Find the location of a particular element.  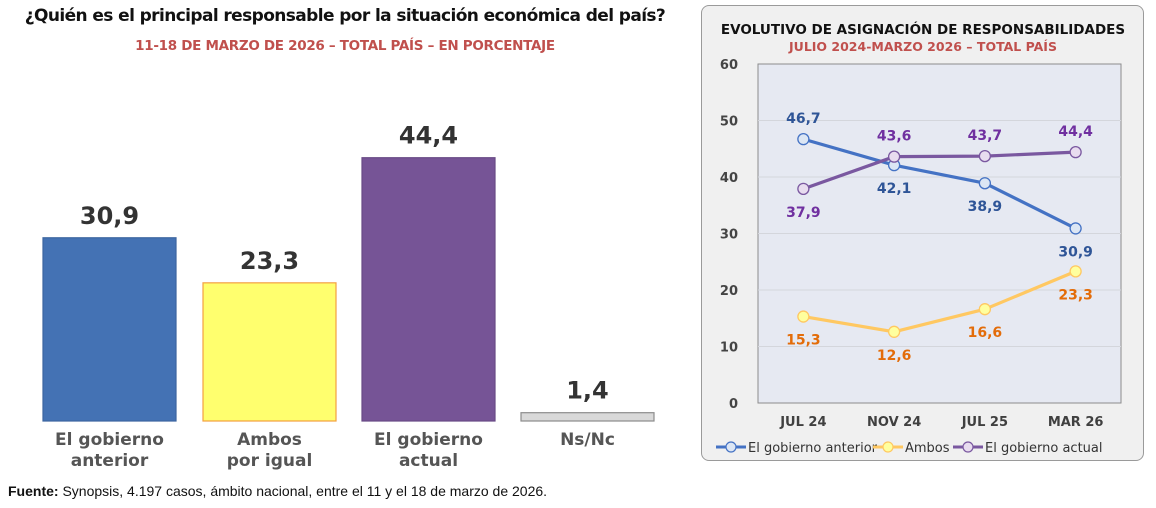

series-0-data-label-3: 30,9 is located at coordinates (1075, 252).